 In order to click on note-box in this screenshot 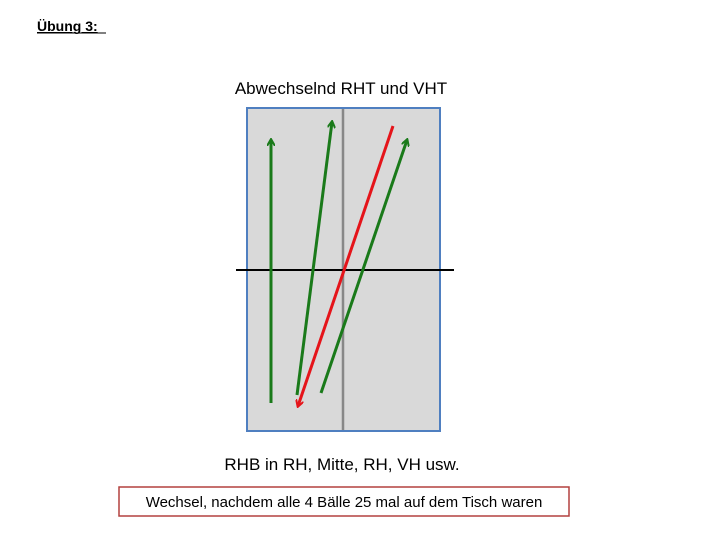, I will do `click(344, 501)`.